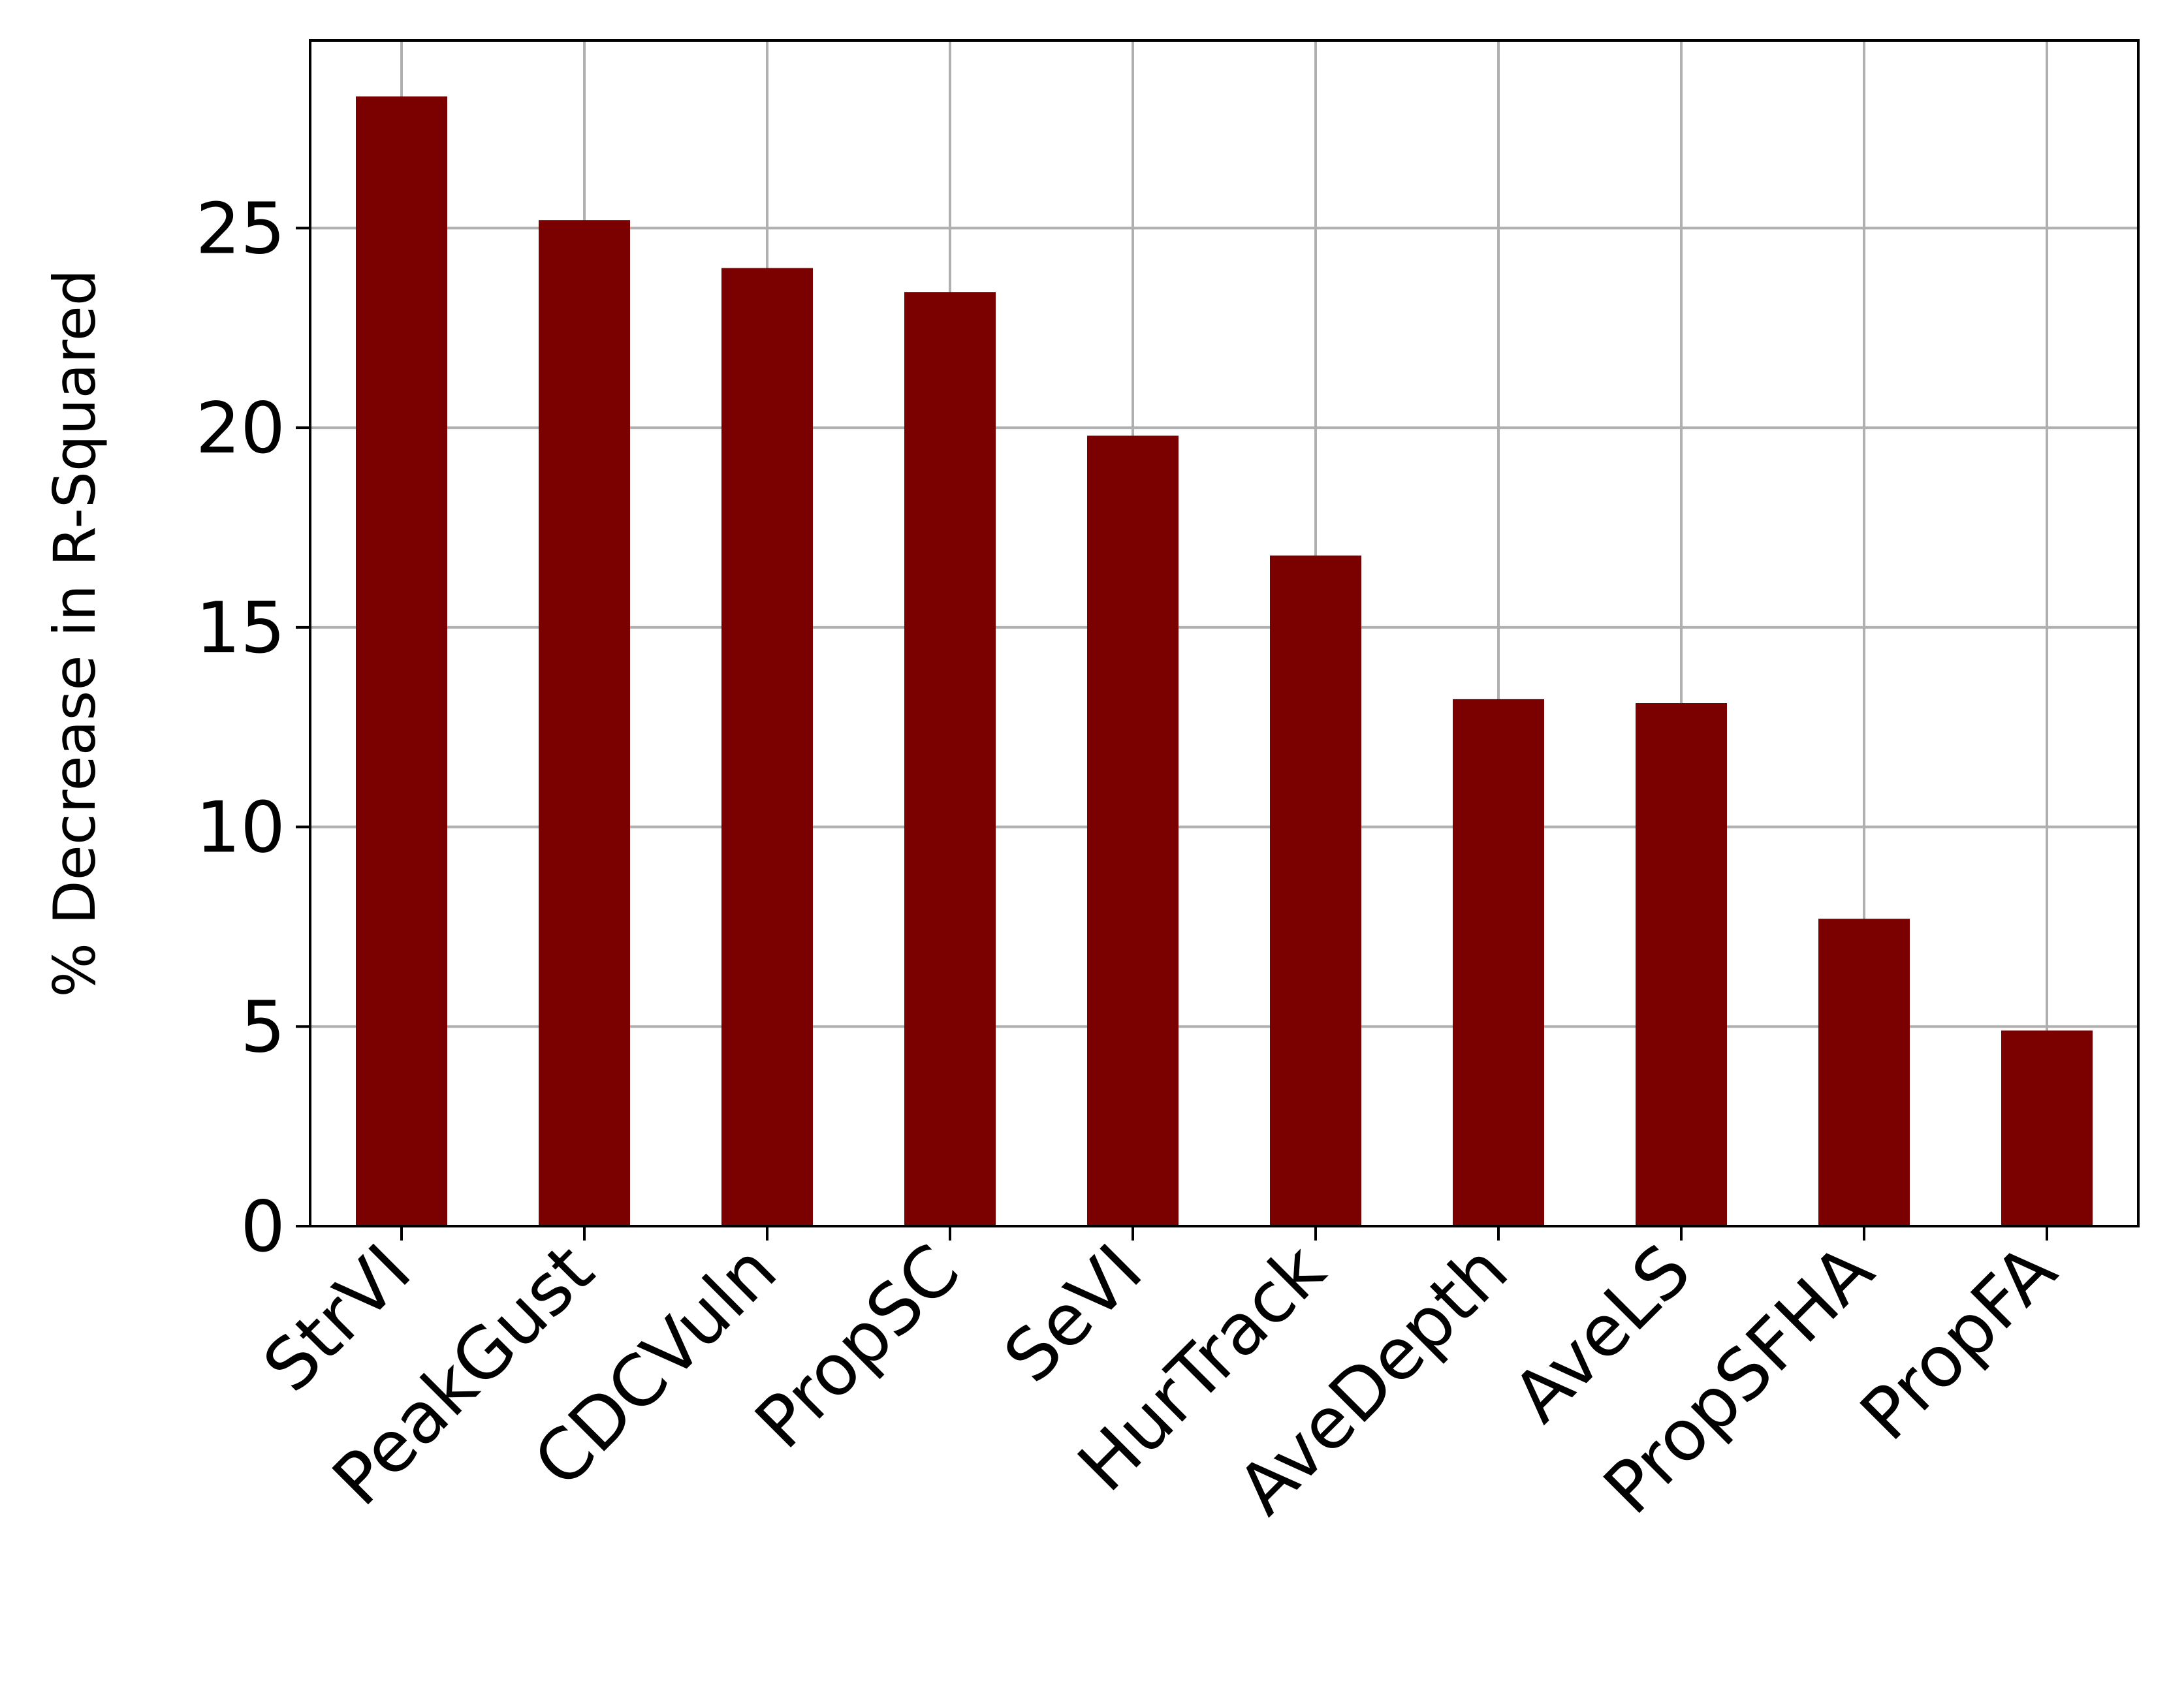 The width and height of the screenshot is (2169, 1708). What do you see at coordinates (584, 723) in the screenshot?
I see `bar-peakgust` at bounding box center [584, 723].